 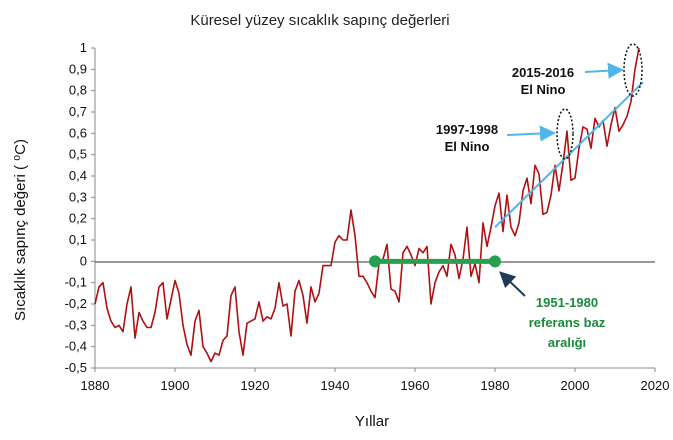 I want to click on x-tick-label: 1920, so click(x=255, y=385).